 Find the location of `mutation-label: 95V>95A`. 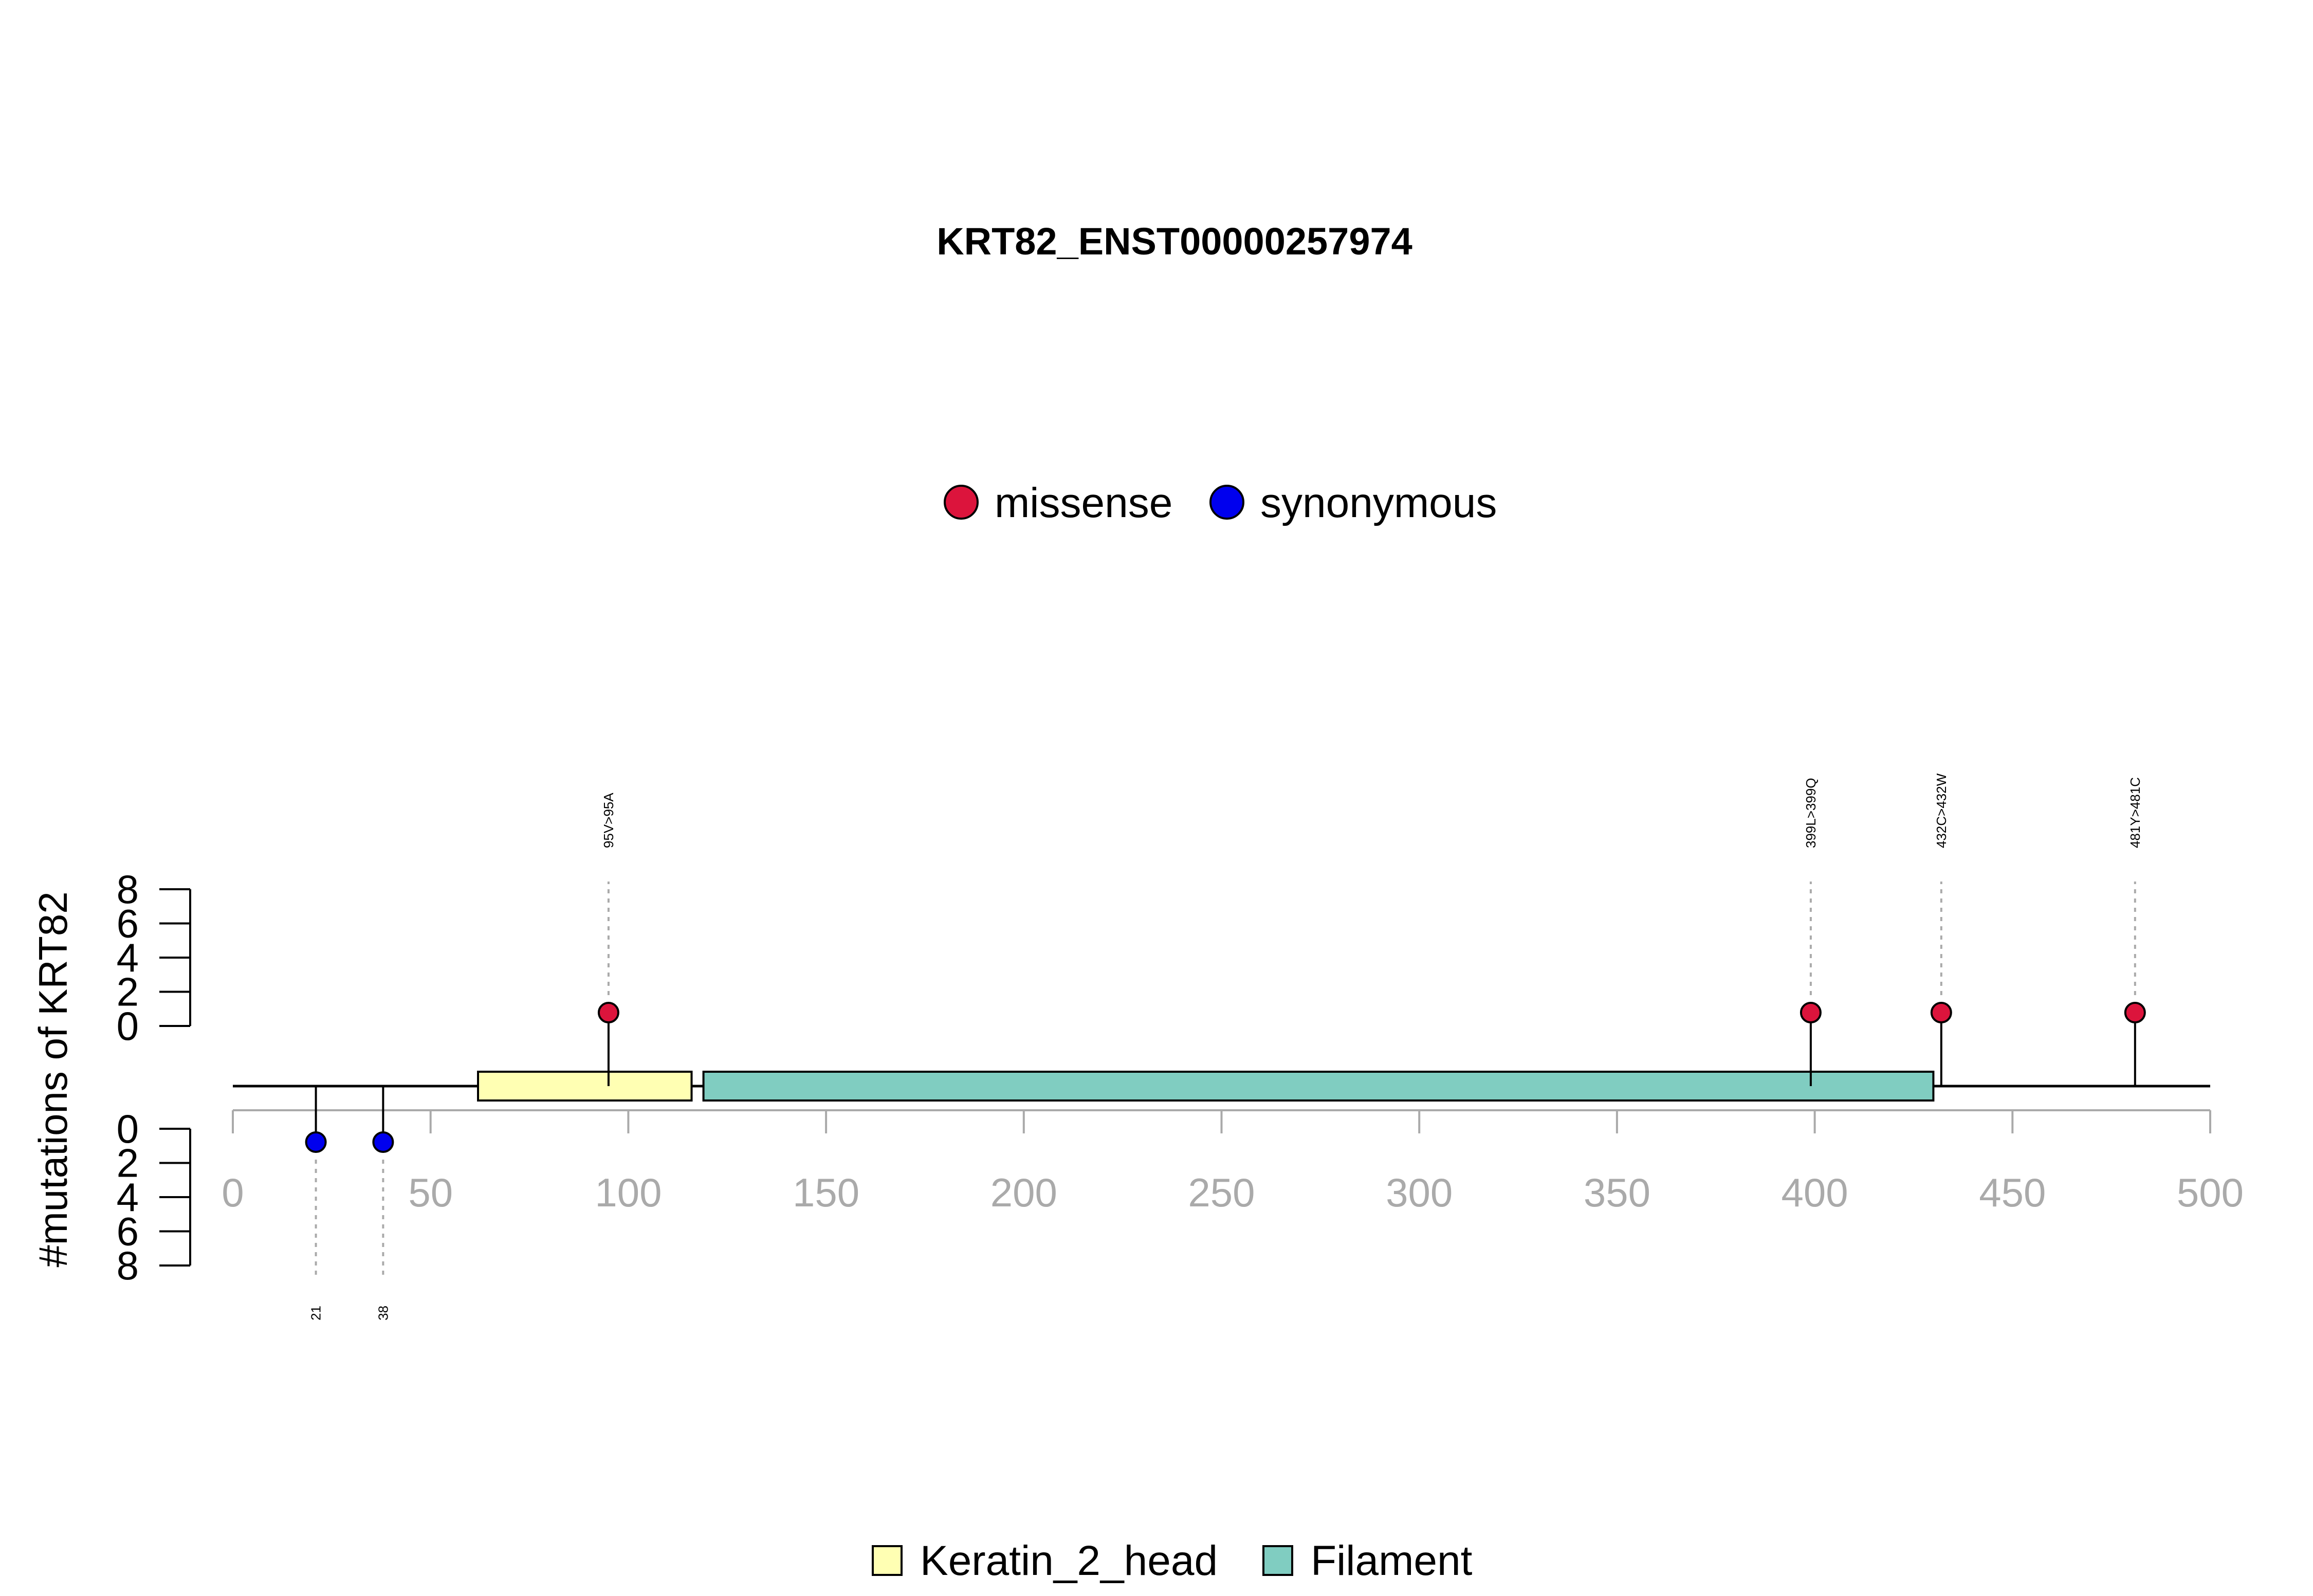

mutation-label: 95V>95A is located at coordinates (609, 821).